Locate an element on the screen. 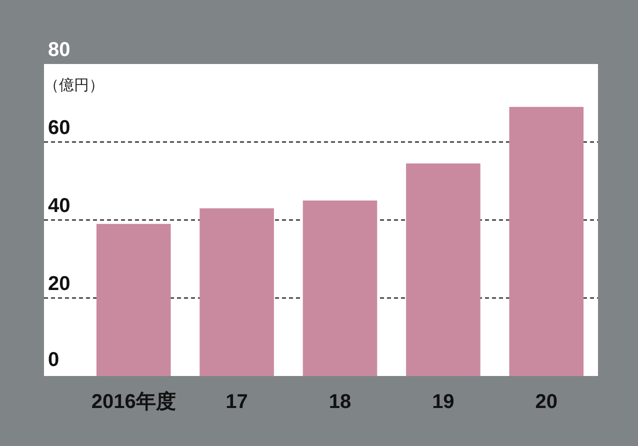 The height and width of the screenshot is (446, 638). y-tick-label: 60 is located at coordinates (59, 128).